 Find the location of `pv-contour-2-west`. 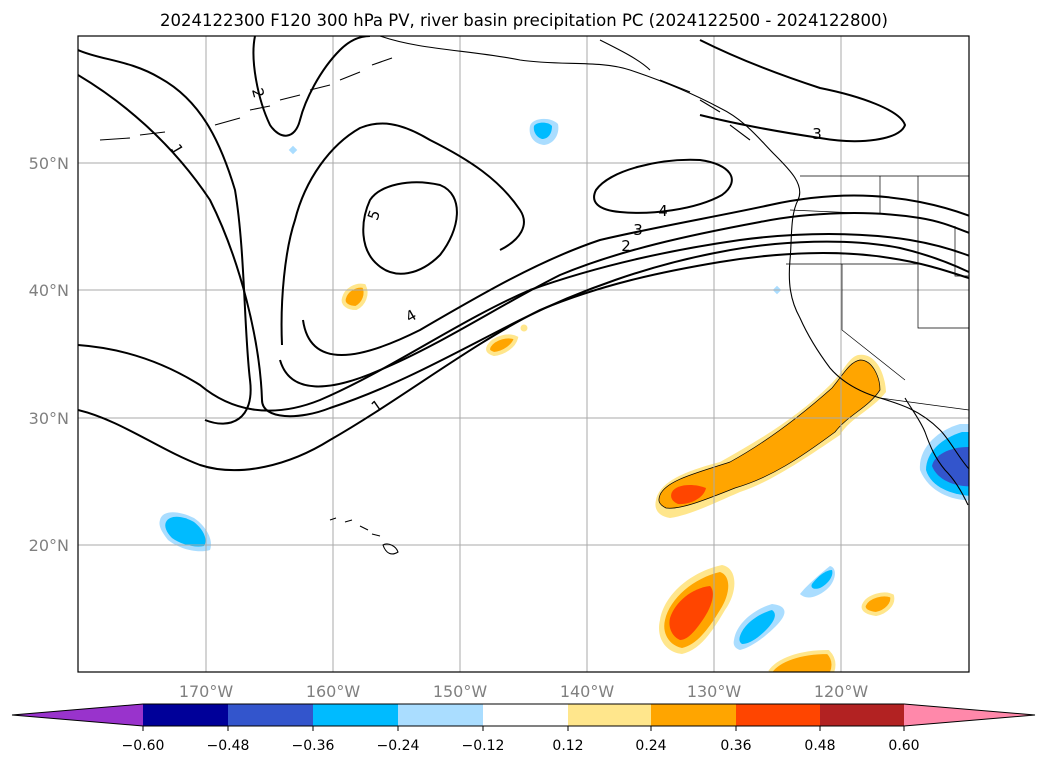

pv-contour-2-west is located at coordinates (165, 237).